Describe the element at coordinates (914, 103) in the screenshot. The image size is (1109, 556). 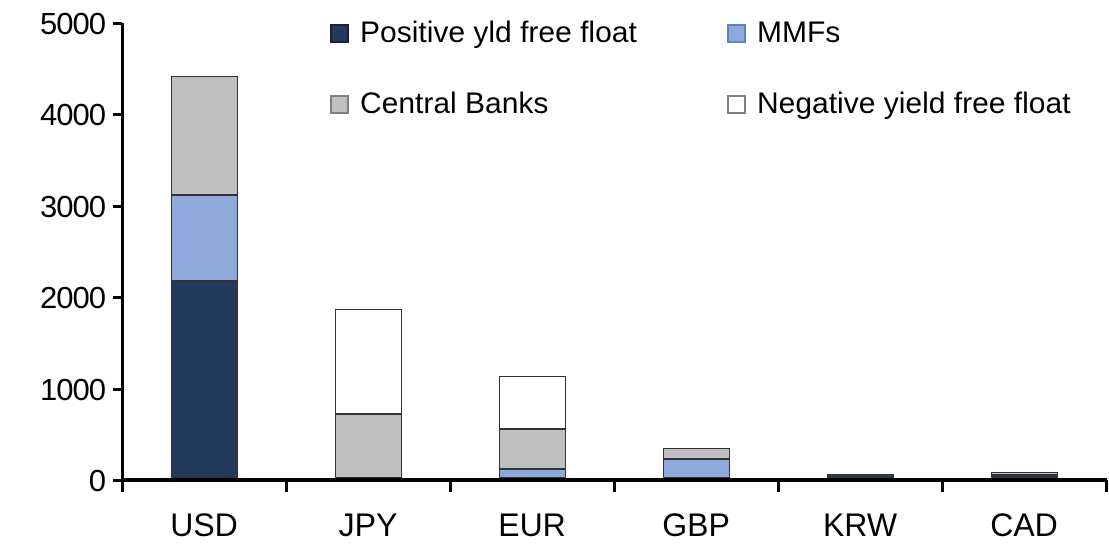
I see `legend-label: Negative yield free float` at that location.